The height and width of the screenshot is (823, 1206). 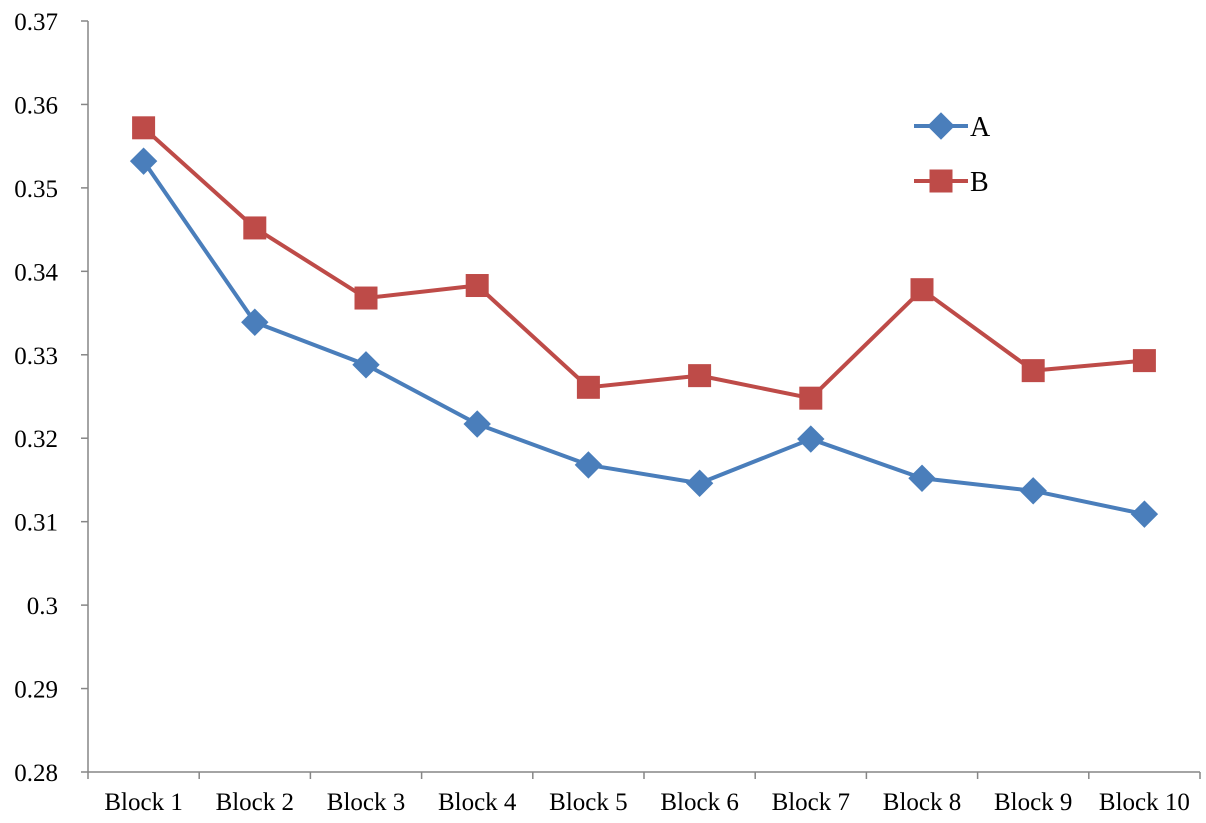 What do you see at coordinates (36, 189) in the screenshot?
I see `y-tick-label: 0.35` at bounding box center [36, 189].